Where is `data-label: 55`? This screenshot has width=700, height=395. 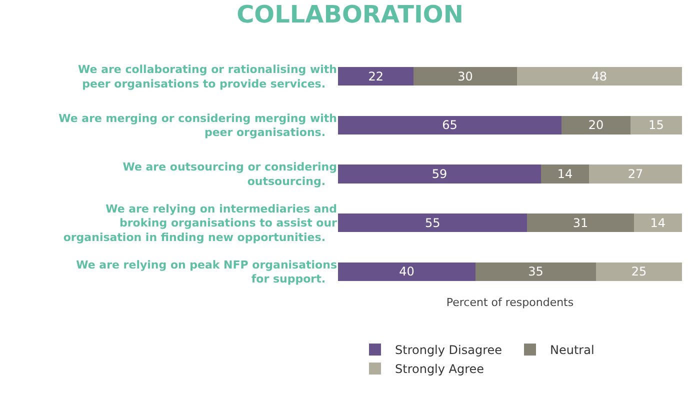 data-label: 55 is located at coordinates (432, 223).